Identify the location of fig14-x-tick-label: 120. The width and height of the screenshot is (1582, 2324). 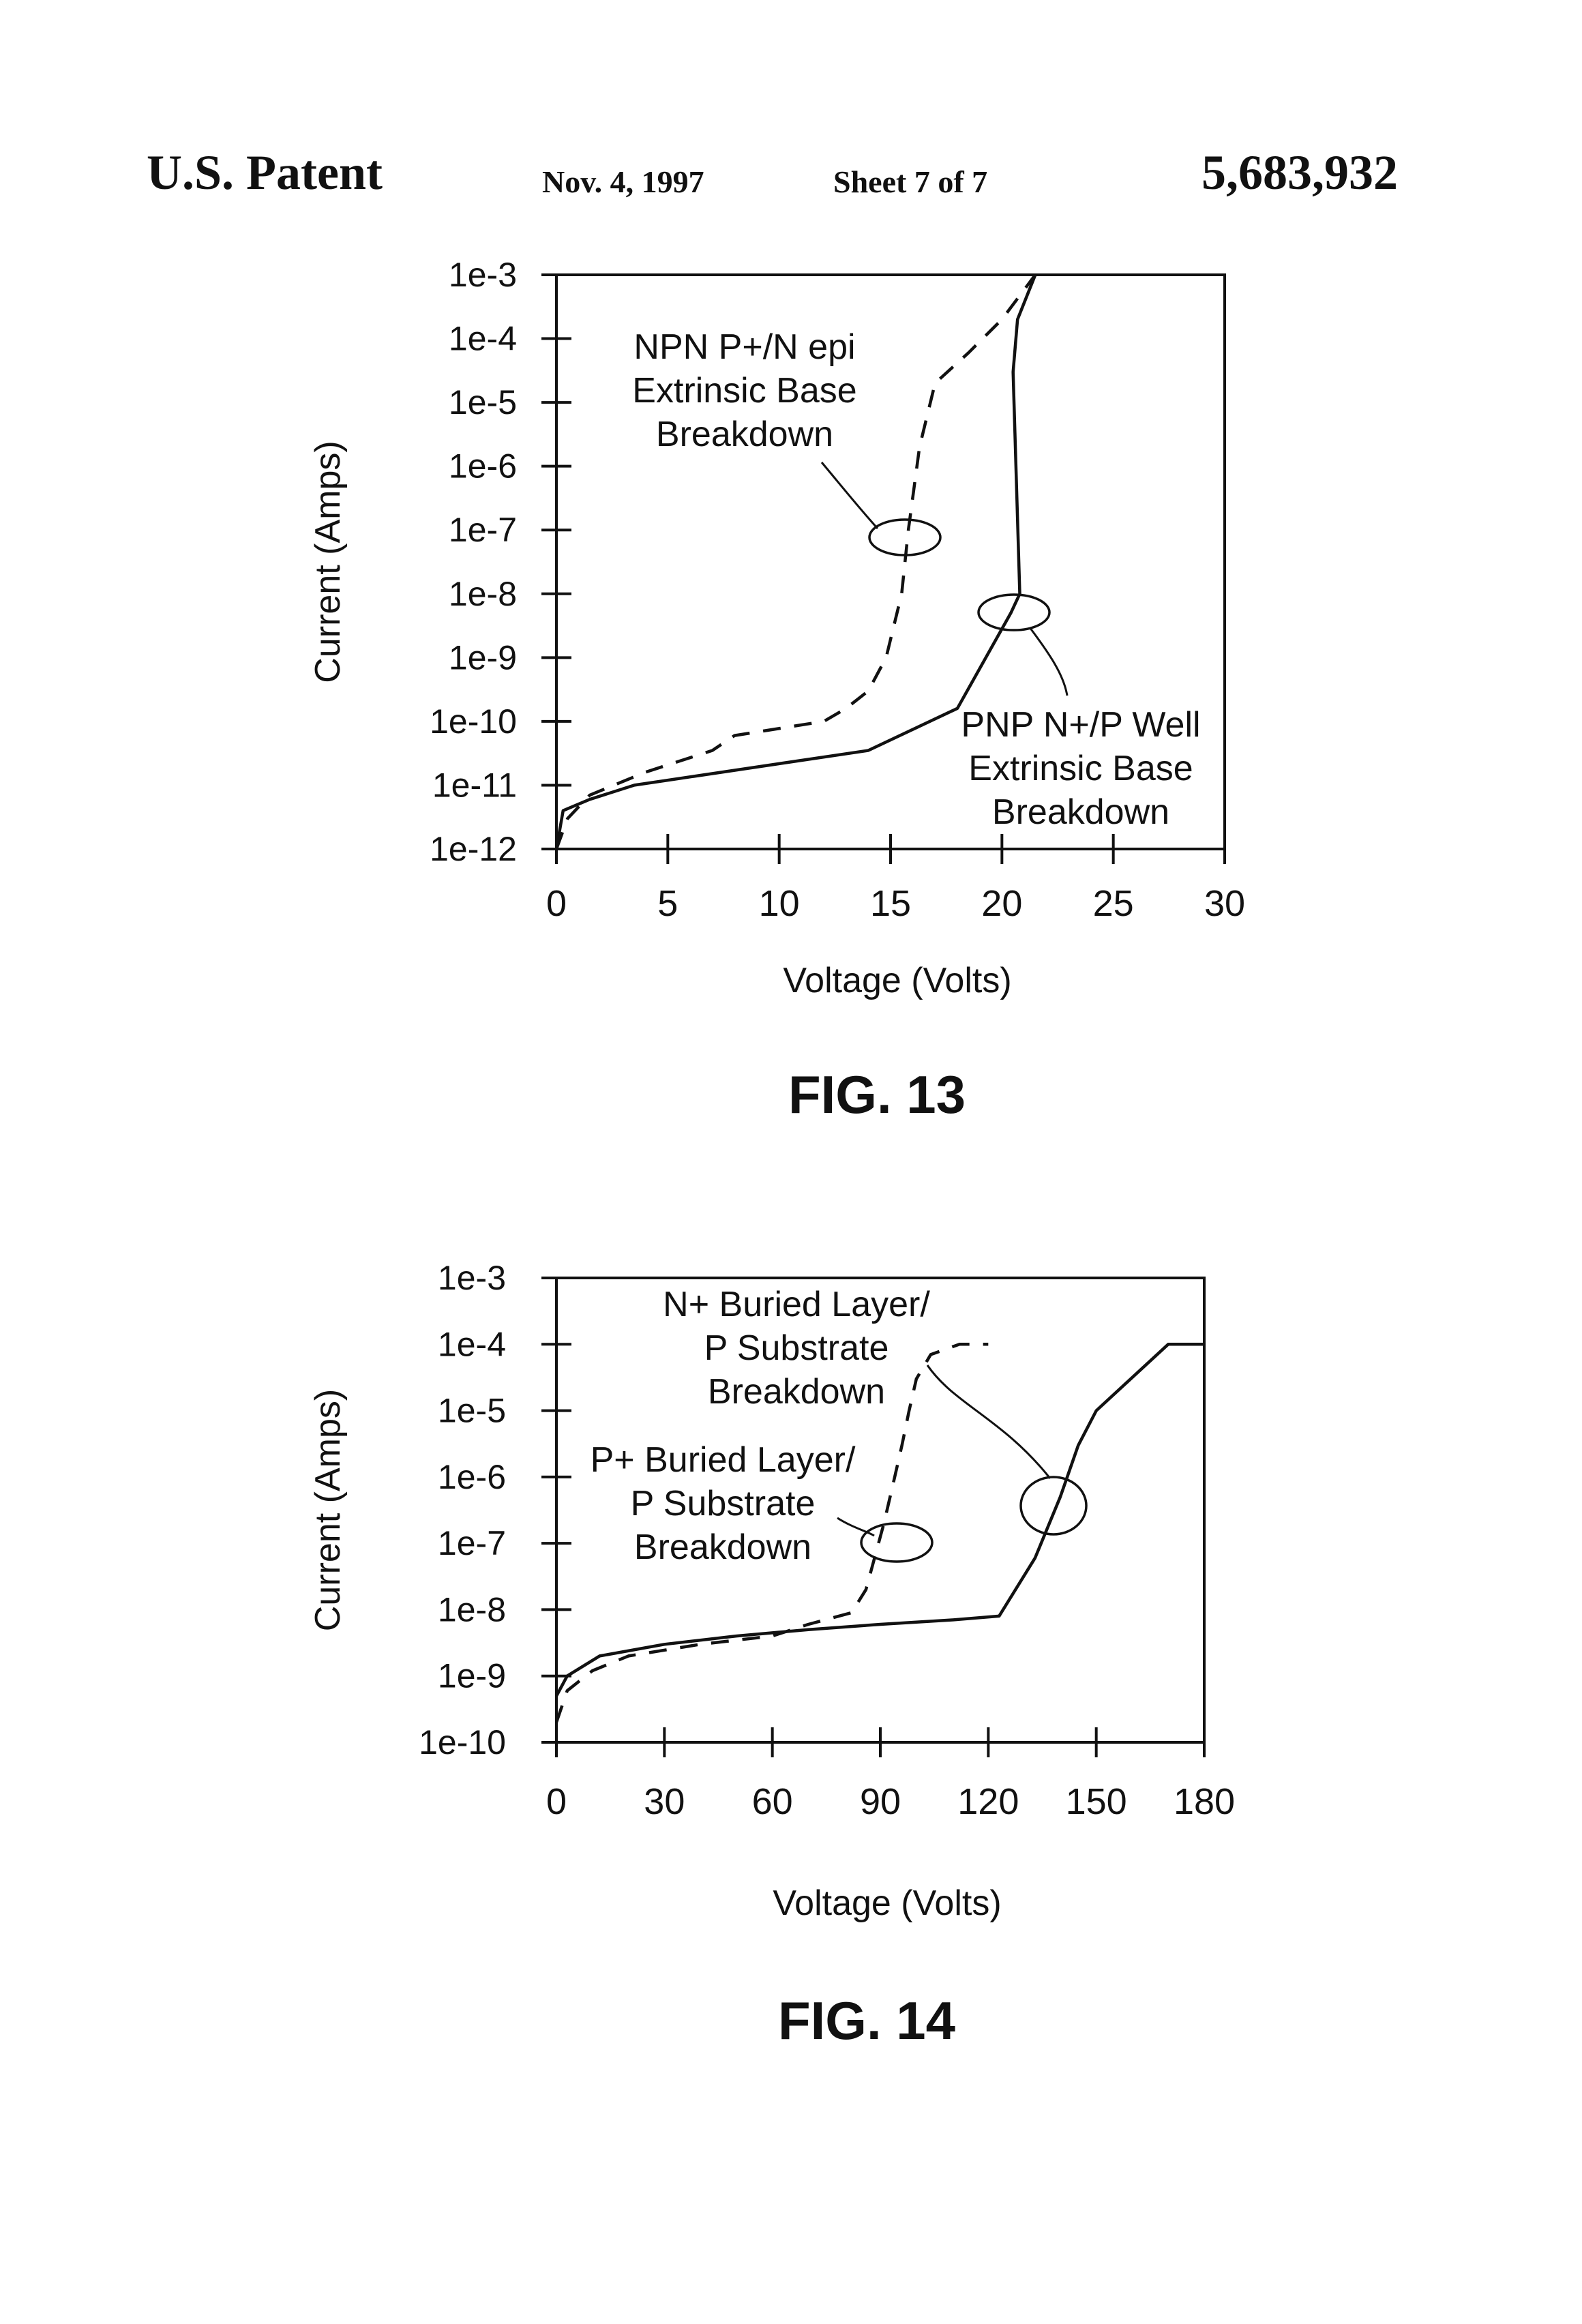
(988, 1801).